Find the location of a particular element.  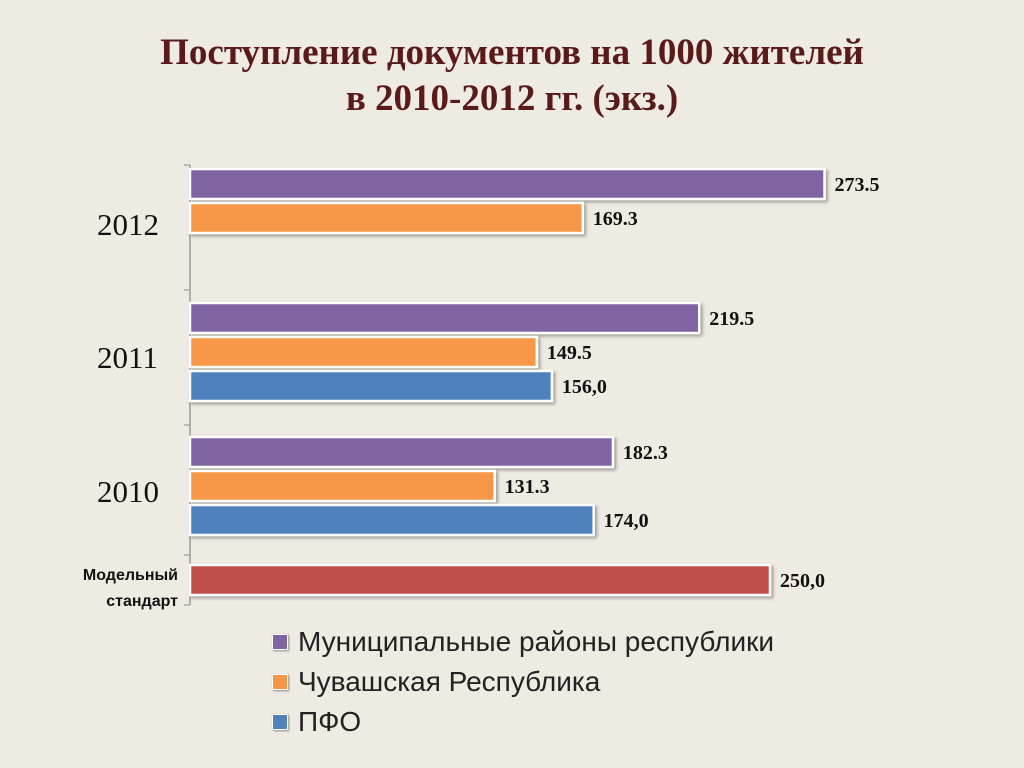

legend-item-municipal: Муниципальные районы республики is located at coordinates (523, 642).